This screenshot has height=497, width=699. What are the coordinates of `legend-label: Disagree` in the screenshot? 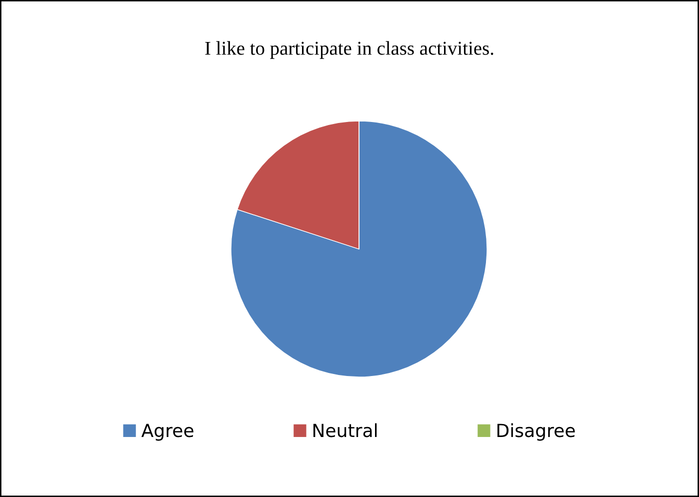 It's located at (536, 432).